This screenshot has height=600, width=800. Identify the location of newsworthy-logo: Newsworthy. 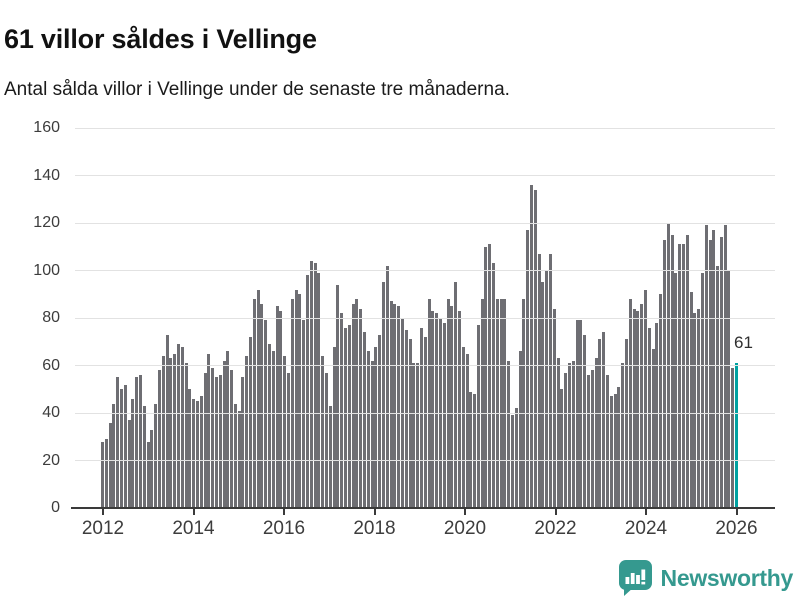
(705, 578).